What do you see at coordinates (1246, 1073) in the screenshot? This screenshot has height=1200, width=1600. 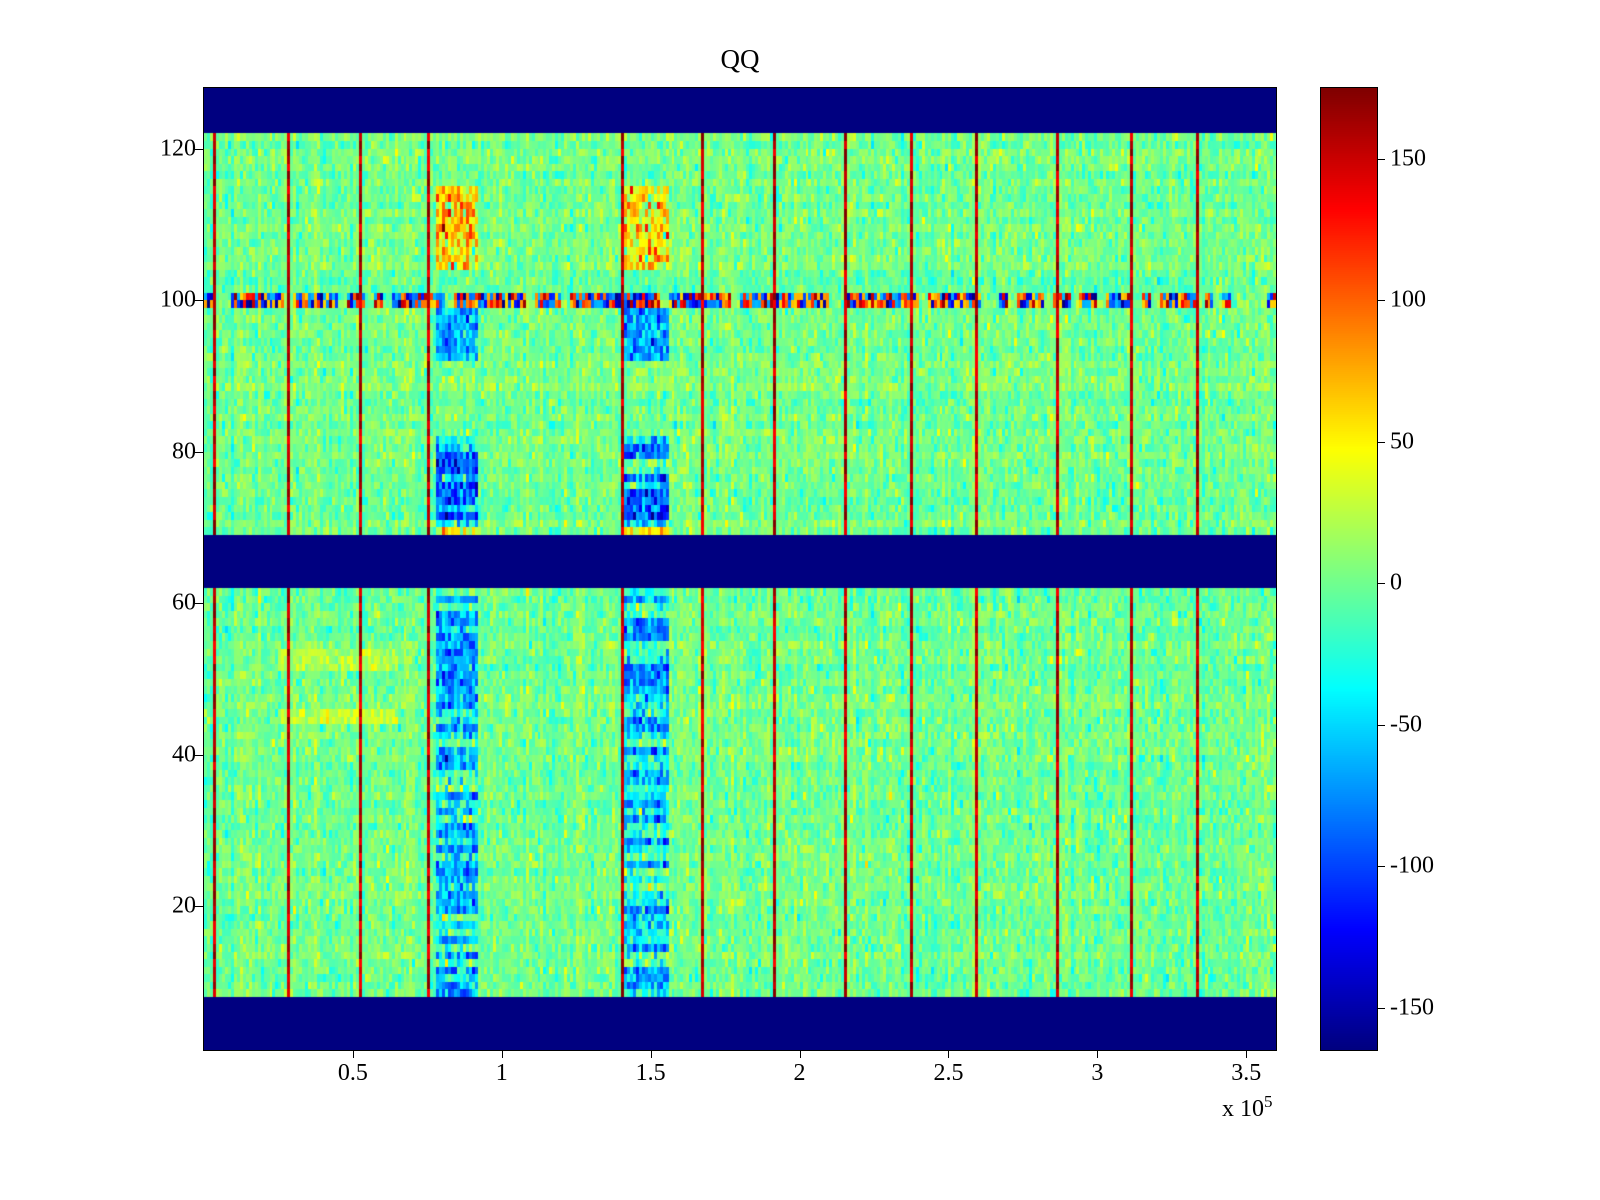 I see `x-tick-label: 3.5` at bounding box center [1246, 1073].